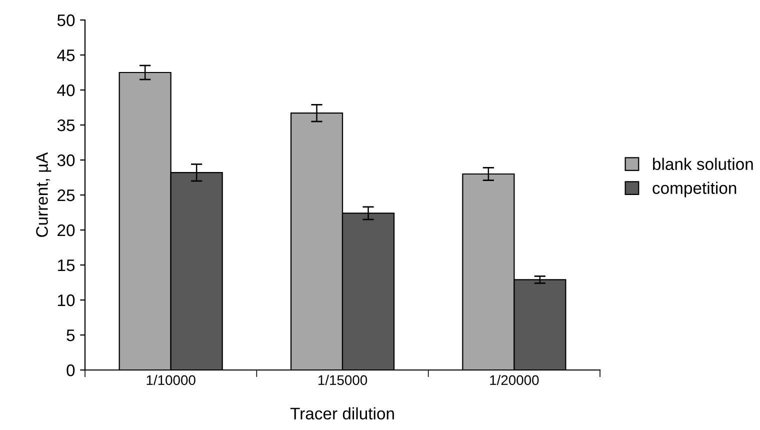 The image size is (760, 430). I want to click on y-axis-title: Current, µA, so click(44, 194).